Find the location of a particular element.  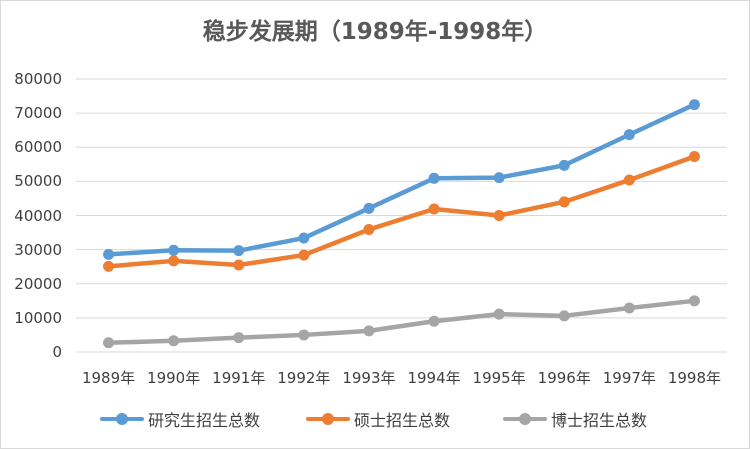

chart-legend: 研究生招生总数 硕士招生总数 博士招生总数 is located at coordinates (375, 419).